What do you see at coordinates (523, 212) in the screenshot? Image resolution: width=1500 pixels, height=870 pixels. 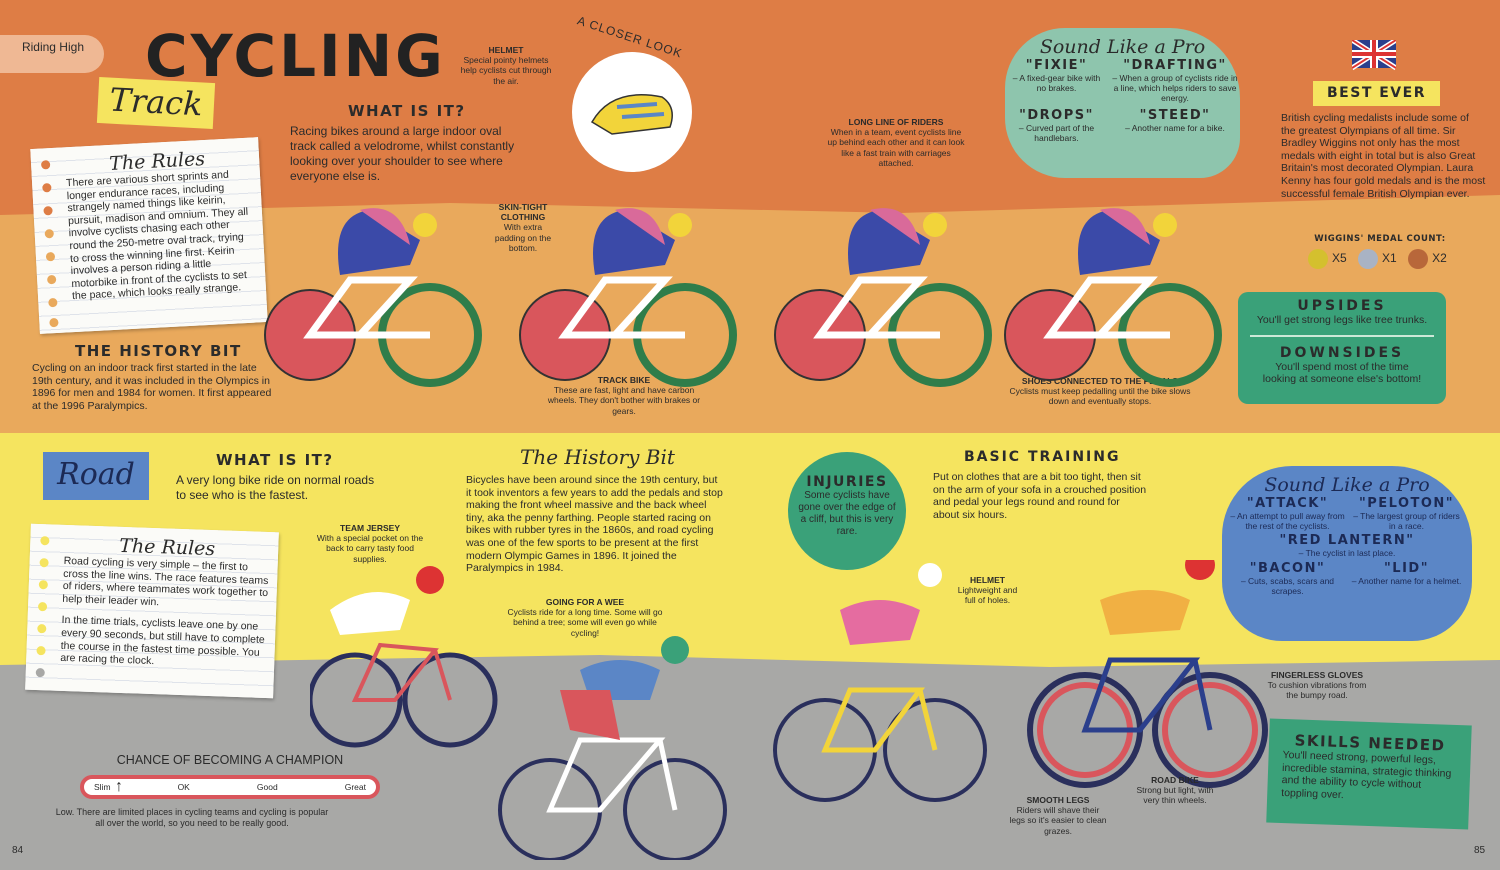 I see `caption-title: SKIN-TIGHT CLOTHING` at bounding box center [523, 212].